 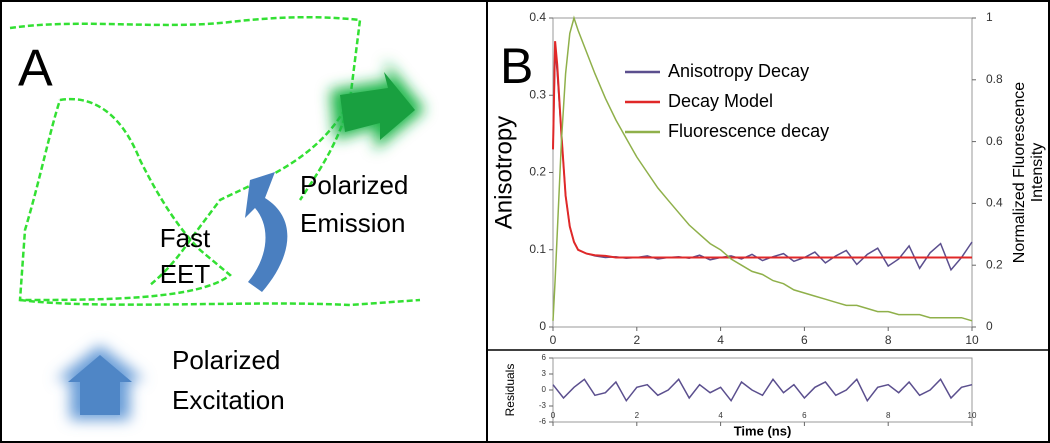 What do you see at coordinates (185, 274) in the screenshot?
I see `label: EET` at bounding box center [185, 274].